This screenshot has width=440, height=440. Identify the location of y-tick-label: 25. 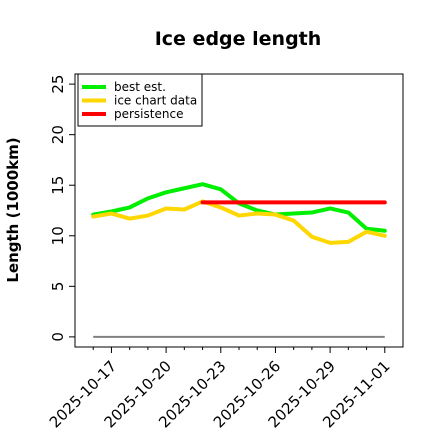
(58, 84).